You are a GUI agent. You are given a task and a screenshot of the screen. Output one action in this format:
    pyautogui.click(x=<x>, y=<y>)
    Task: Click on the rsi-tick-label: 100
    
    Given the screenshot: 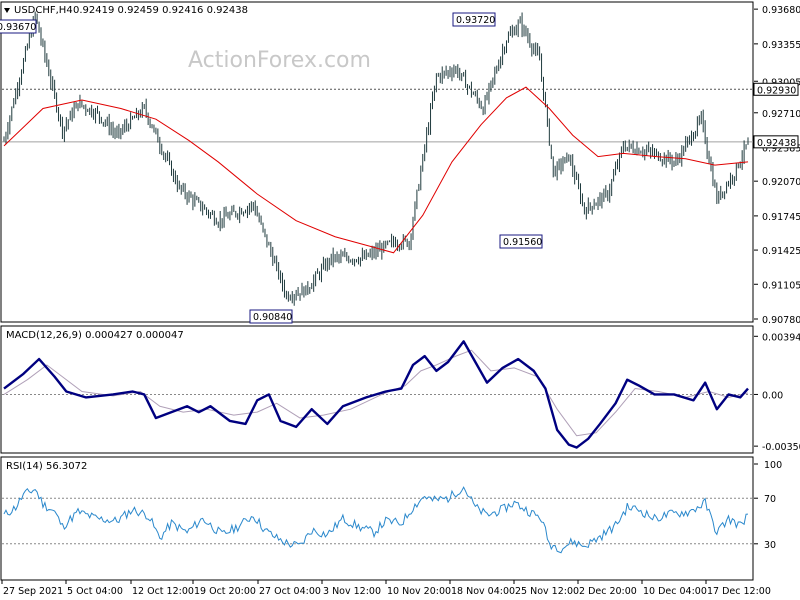 What is the action you would take?
    pyautogui.click(x=773, y=465)
    